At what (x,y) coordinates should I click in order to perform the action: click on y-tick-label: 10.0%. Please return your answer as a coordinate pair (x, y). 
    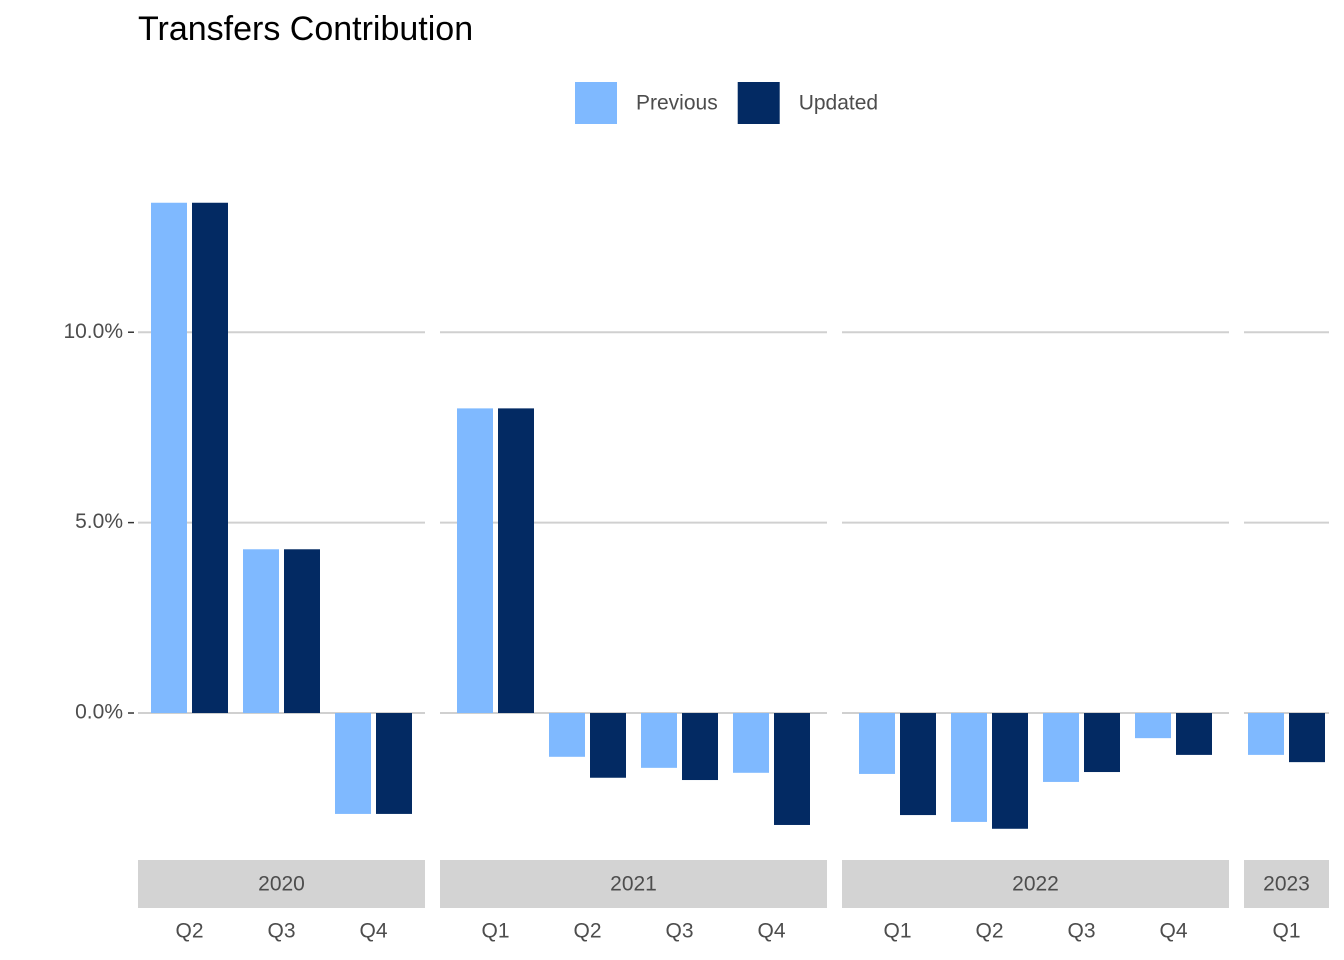
    Looking at the image, I should click on (93, 331).